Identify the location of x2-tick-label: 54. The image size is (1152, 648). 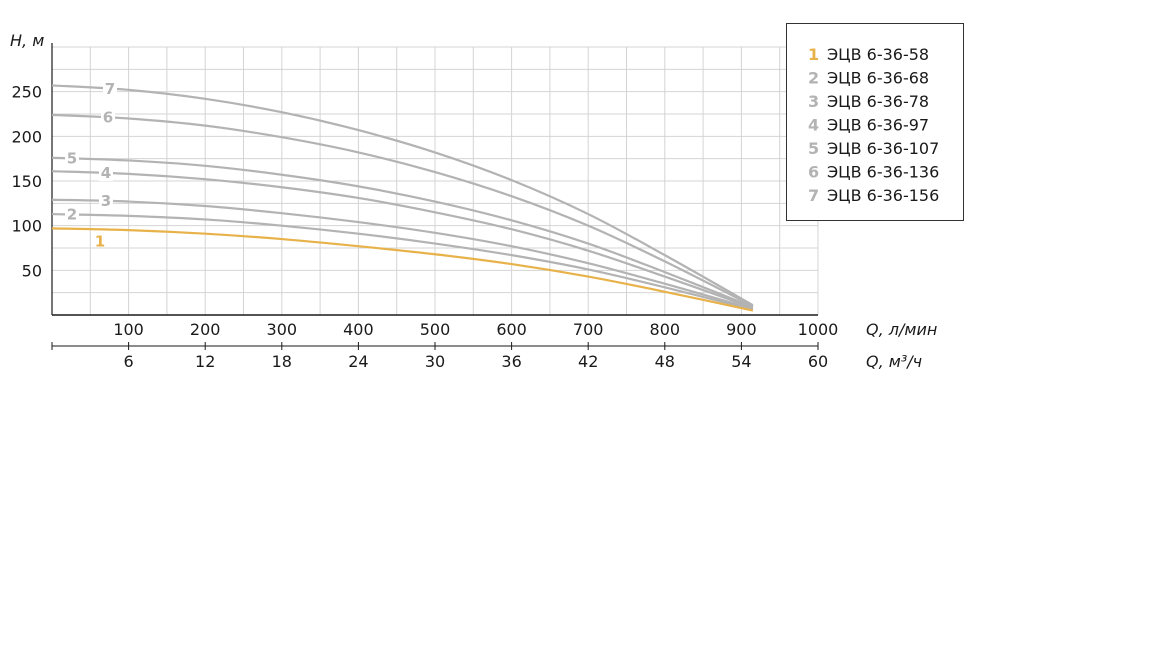
(741, 361).